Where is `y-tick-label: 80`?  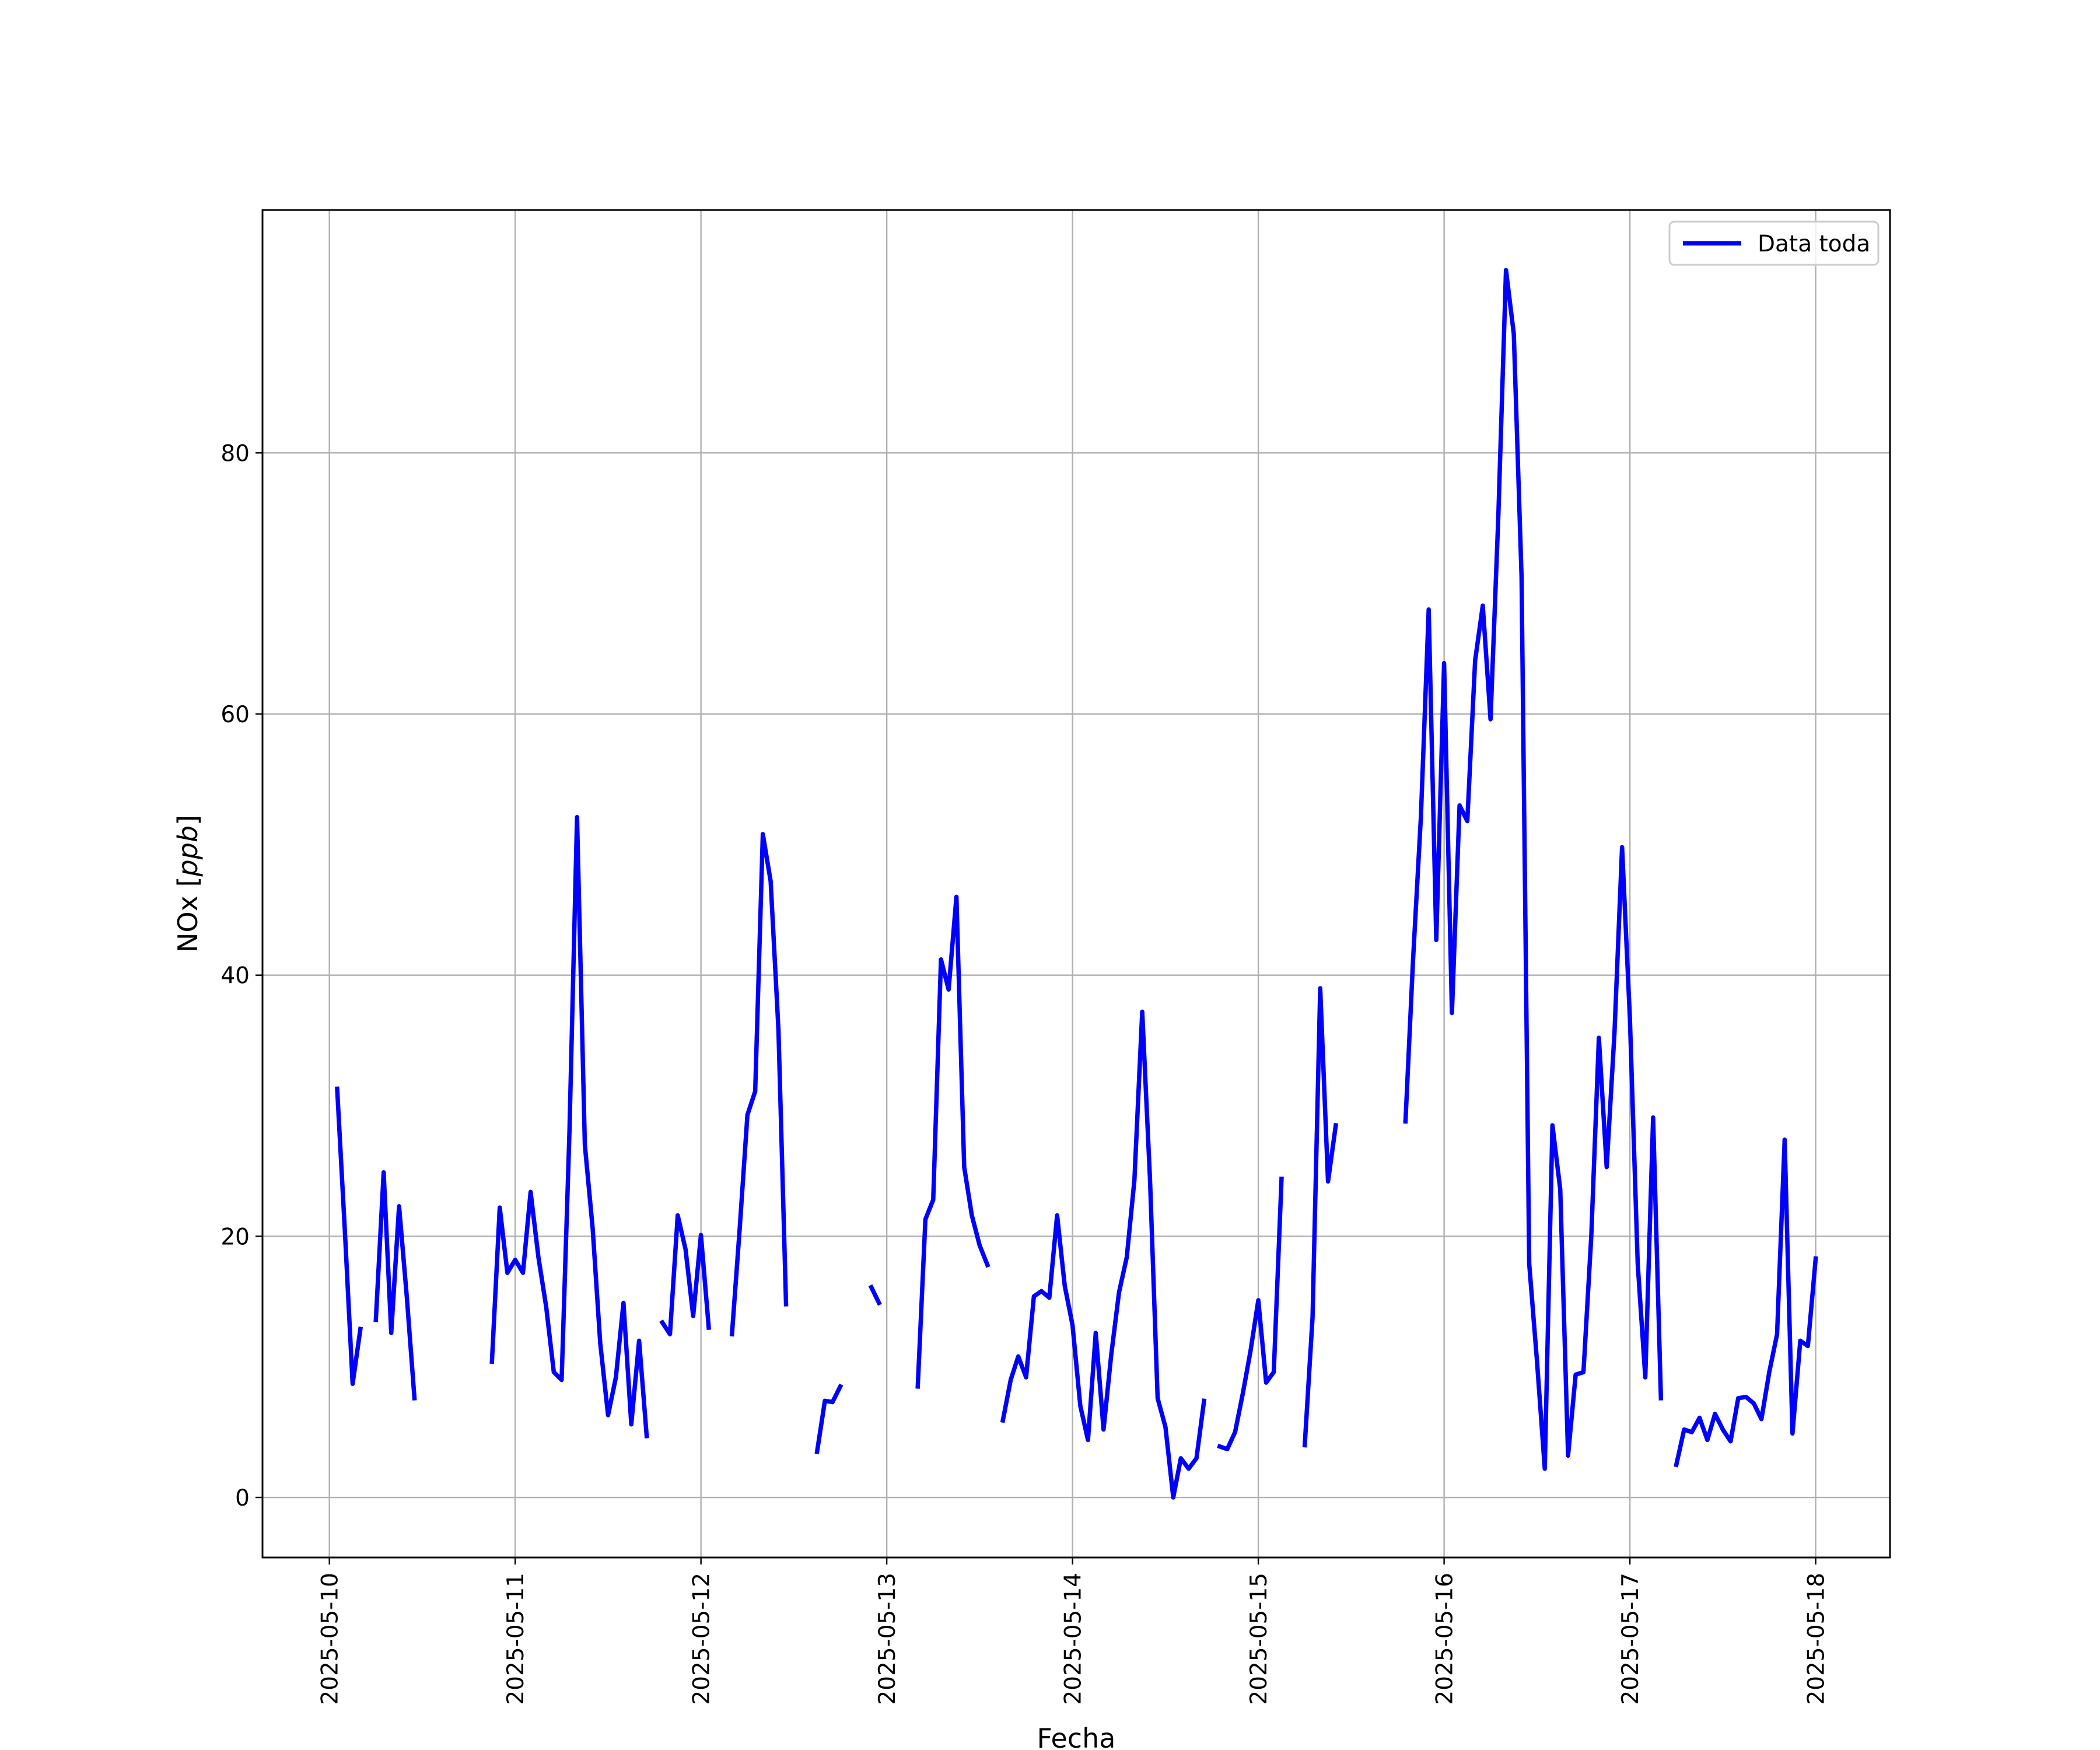 y-tick-label: 80 is located at coordinates (235, 453).